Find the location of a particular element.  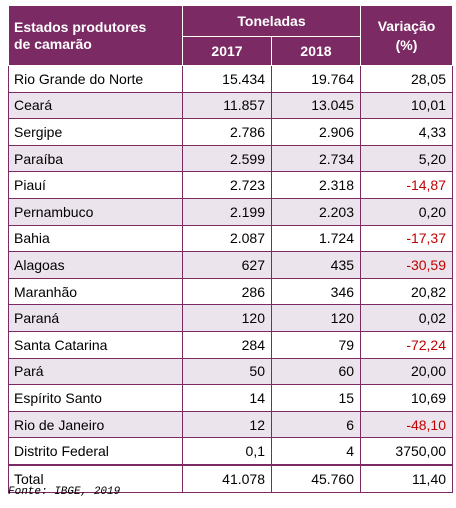

state-cell: Rio de Janeiro is located at coordinates (95, 424).